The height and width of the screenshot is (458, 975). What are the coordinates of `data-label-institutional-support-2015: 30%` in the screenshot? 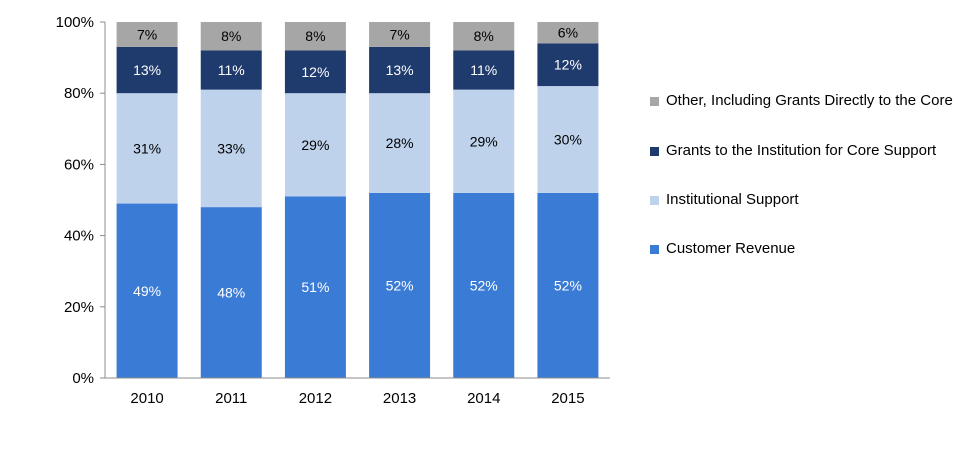 It's located at (568, 139).